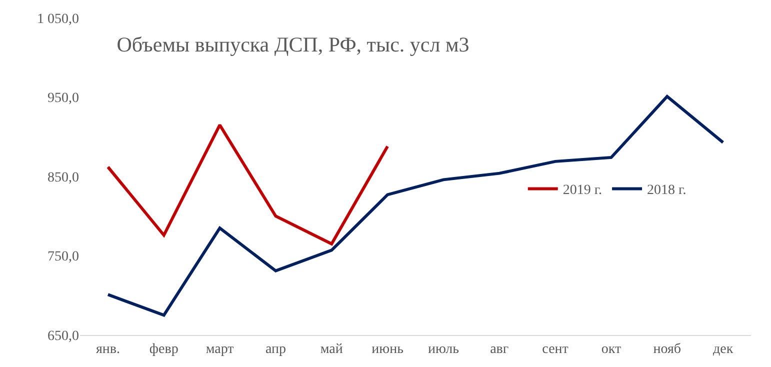 This screenshot has height=367, width=771. Describe the element at coordinates (293, 44) in the screenshot. I see `text: Объемы выпуска ДСП, РФ, тыс. усл м3` at that location.